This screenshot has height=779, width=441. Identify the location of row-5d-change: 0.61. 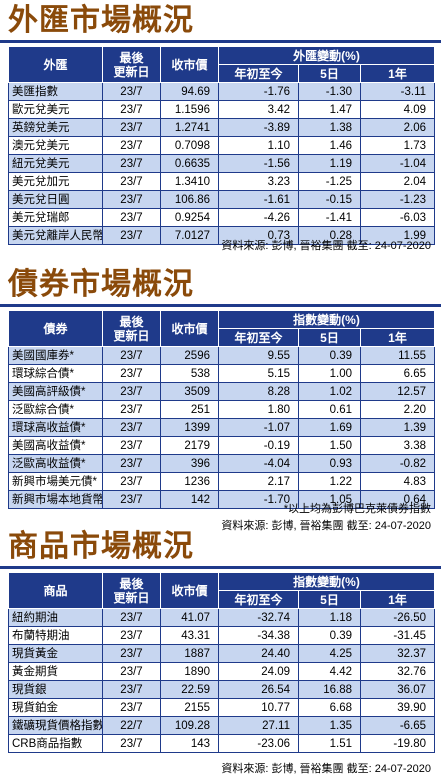
(329, 409).